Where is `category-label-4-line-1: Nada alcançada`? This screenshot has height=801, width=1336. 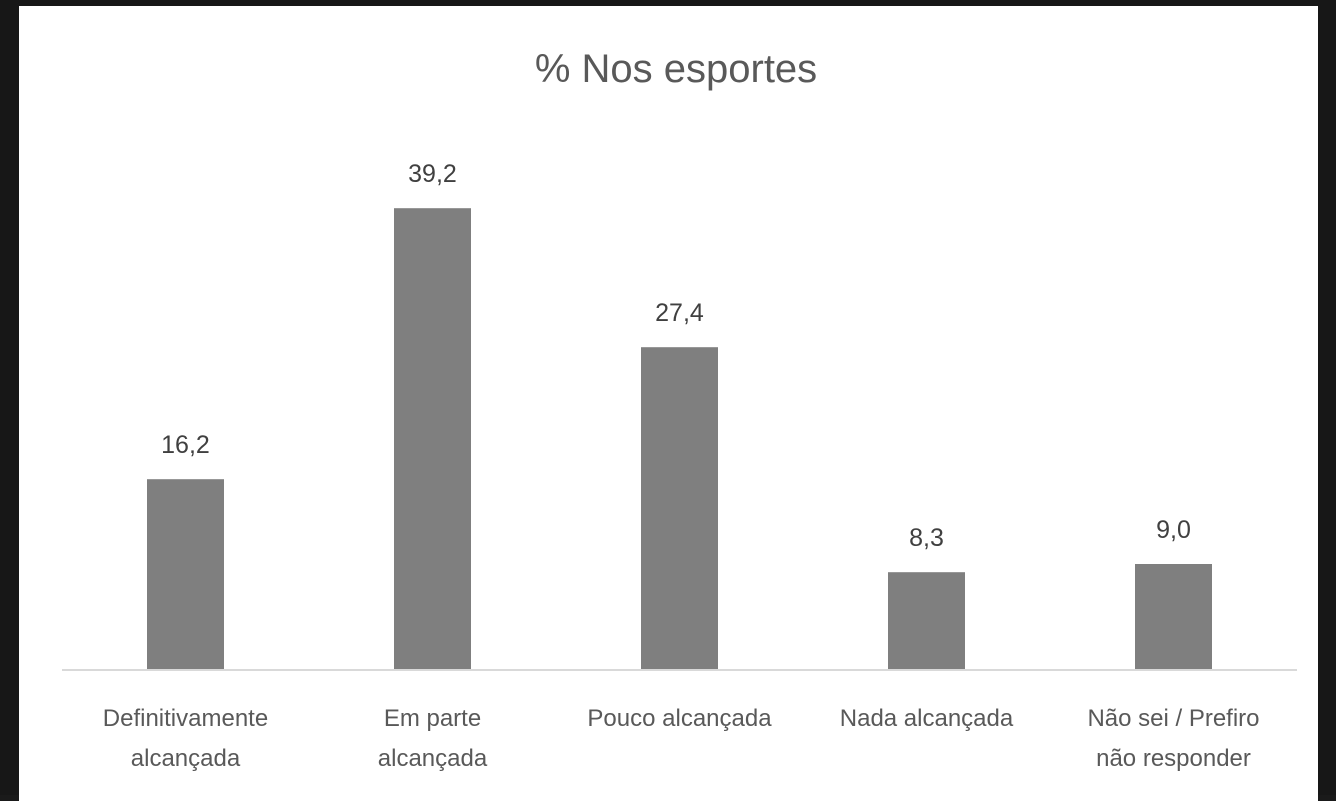 category-label-4-line-1: Nada alcançada is located at coordinates (927, 718).